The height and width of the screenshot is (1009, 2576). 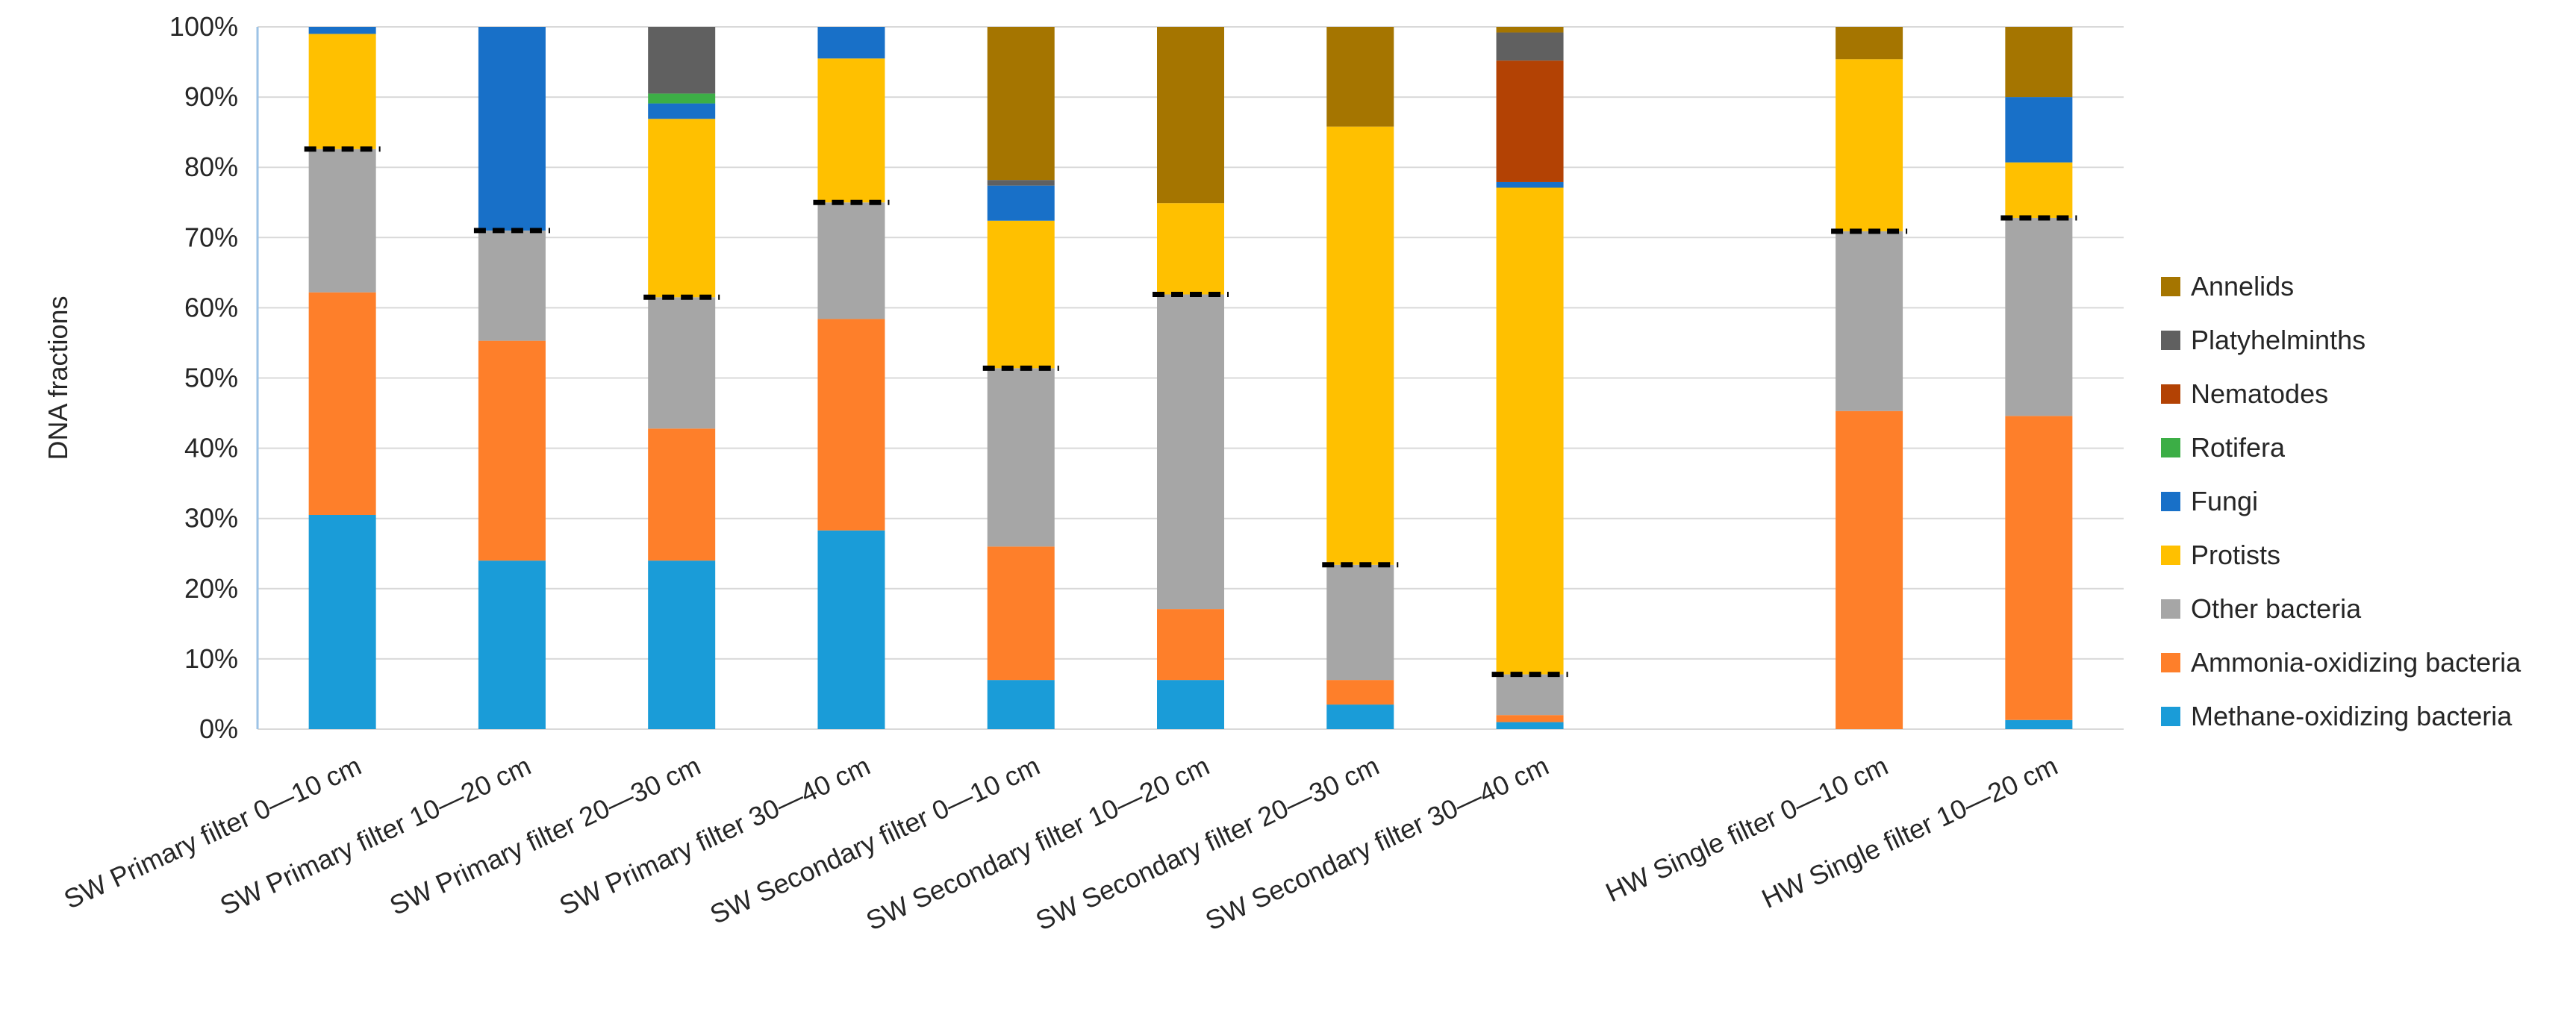 What do you see at coordinates (2242, 286) in the screenshot?
I see `legend-label-annelids: Annelids` at bounding box center [2242, 286].